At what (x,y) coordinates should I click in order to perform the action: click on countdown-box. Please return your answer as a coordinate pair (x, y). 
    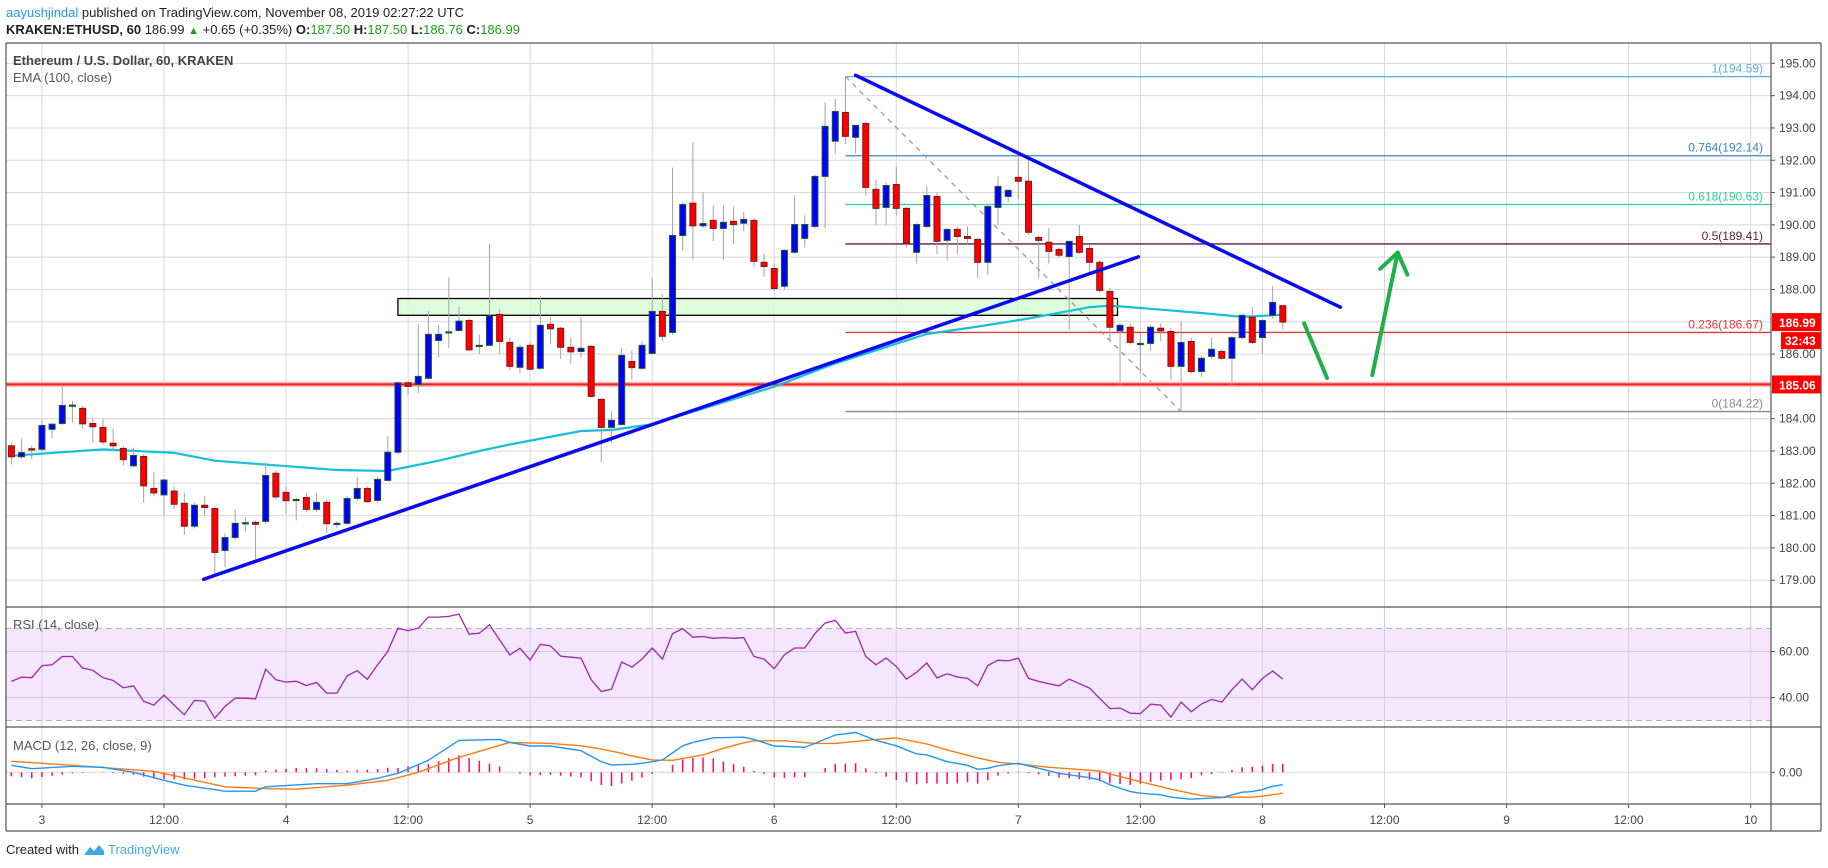
    Looking at the image, I should click on (1801, 341).